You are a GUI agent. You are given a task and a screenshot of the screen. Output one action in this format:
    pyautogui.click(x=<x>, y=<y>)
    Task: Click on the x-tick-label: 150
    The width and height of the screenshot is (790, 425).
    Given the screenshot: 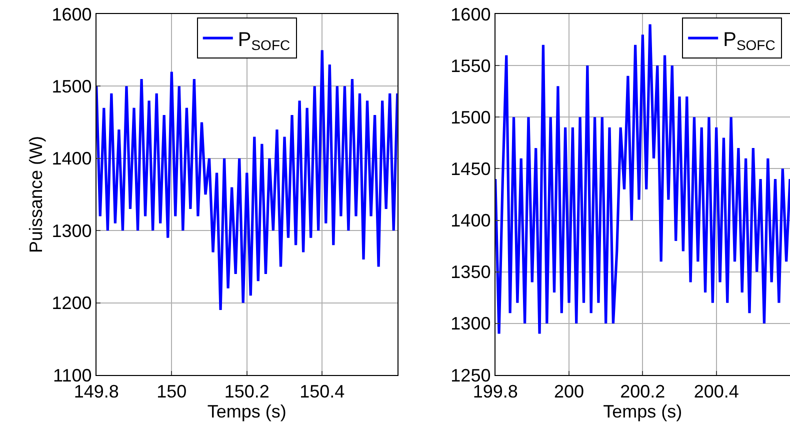 What is the action you would take?
    pyautogui.click(x=171, y=392)
    